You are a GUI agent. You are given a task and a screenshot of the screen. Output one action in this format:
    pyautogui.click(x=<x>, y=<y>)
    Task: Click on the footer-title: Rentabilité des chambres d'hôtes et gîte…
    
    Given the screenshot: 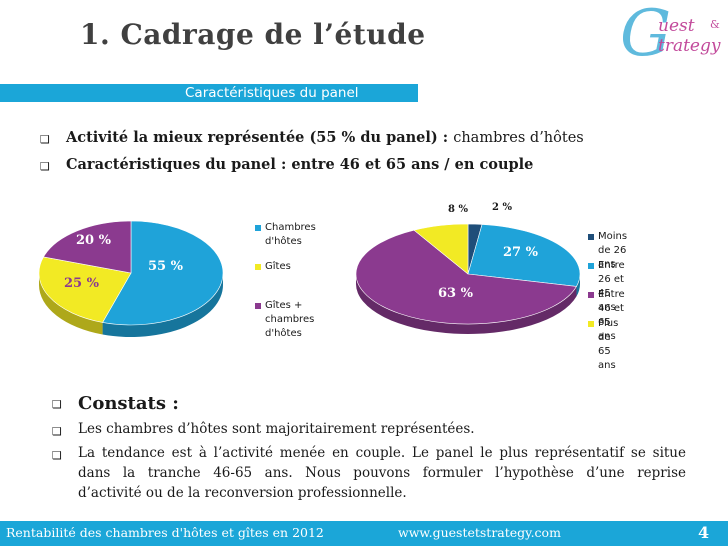 What is the action you would take?
    pyautogui.click(x=165, y=532)
    